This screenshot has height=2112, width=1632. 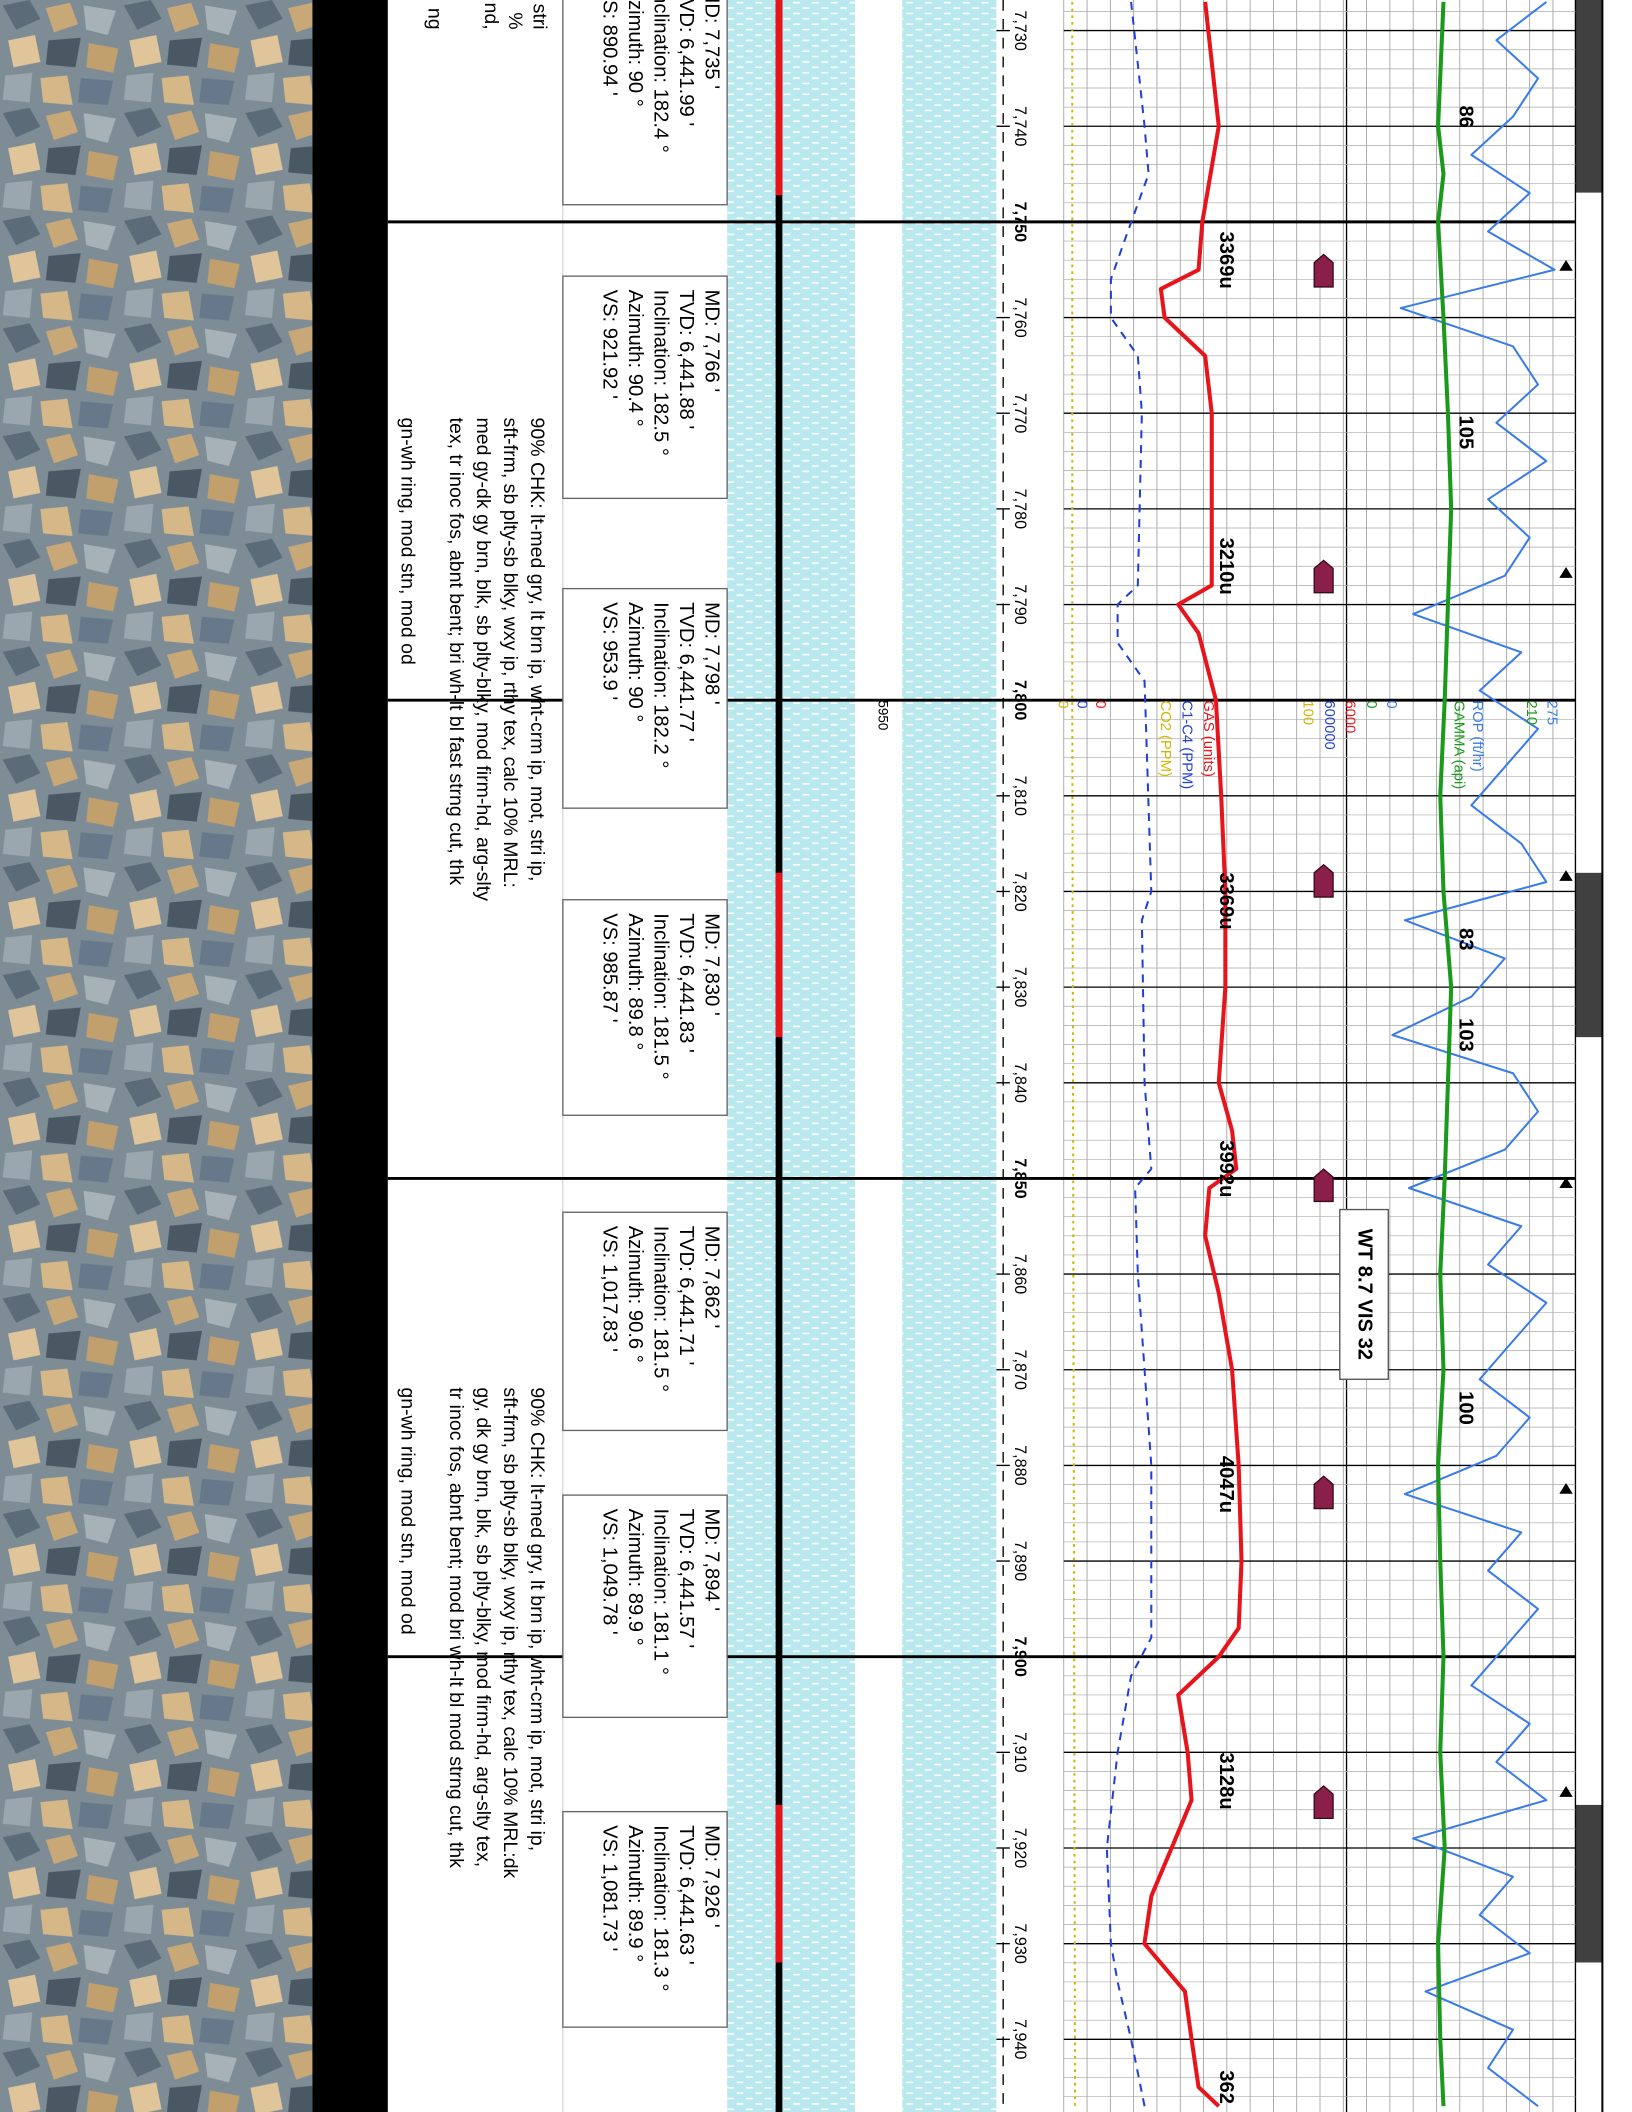 What do you see at coordinates (660, 1592) in the screenshot?
I see `survey-line: Inclination: 181.1 °` at bounding box center [660, 1592].